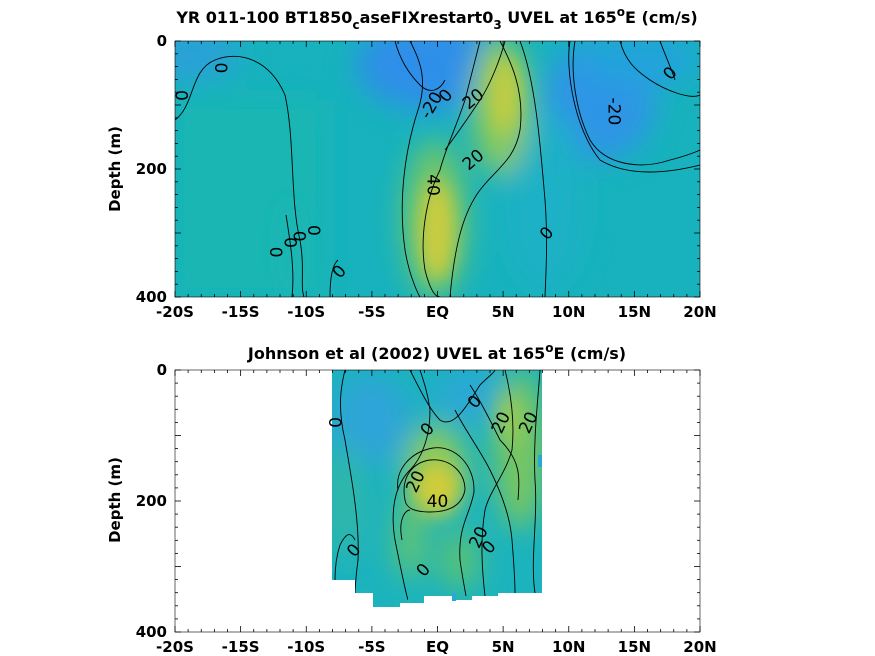 The height and width of the screenshot is (656, 875). I want to click on data-edge-marks, so click(445, 531).